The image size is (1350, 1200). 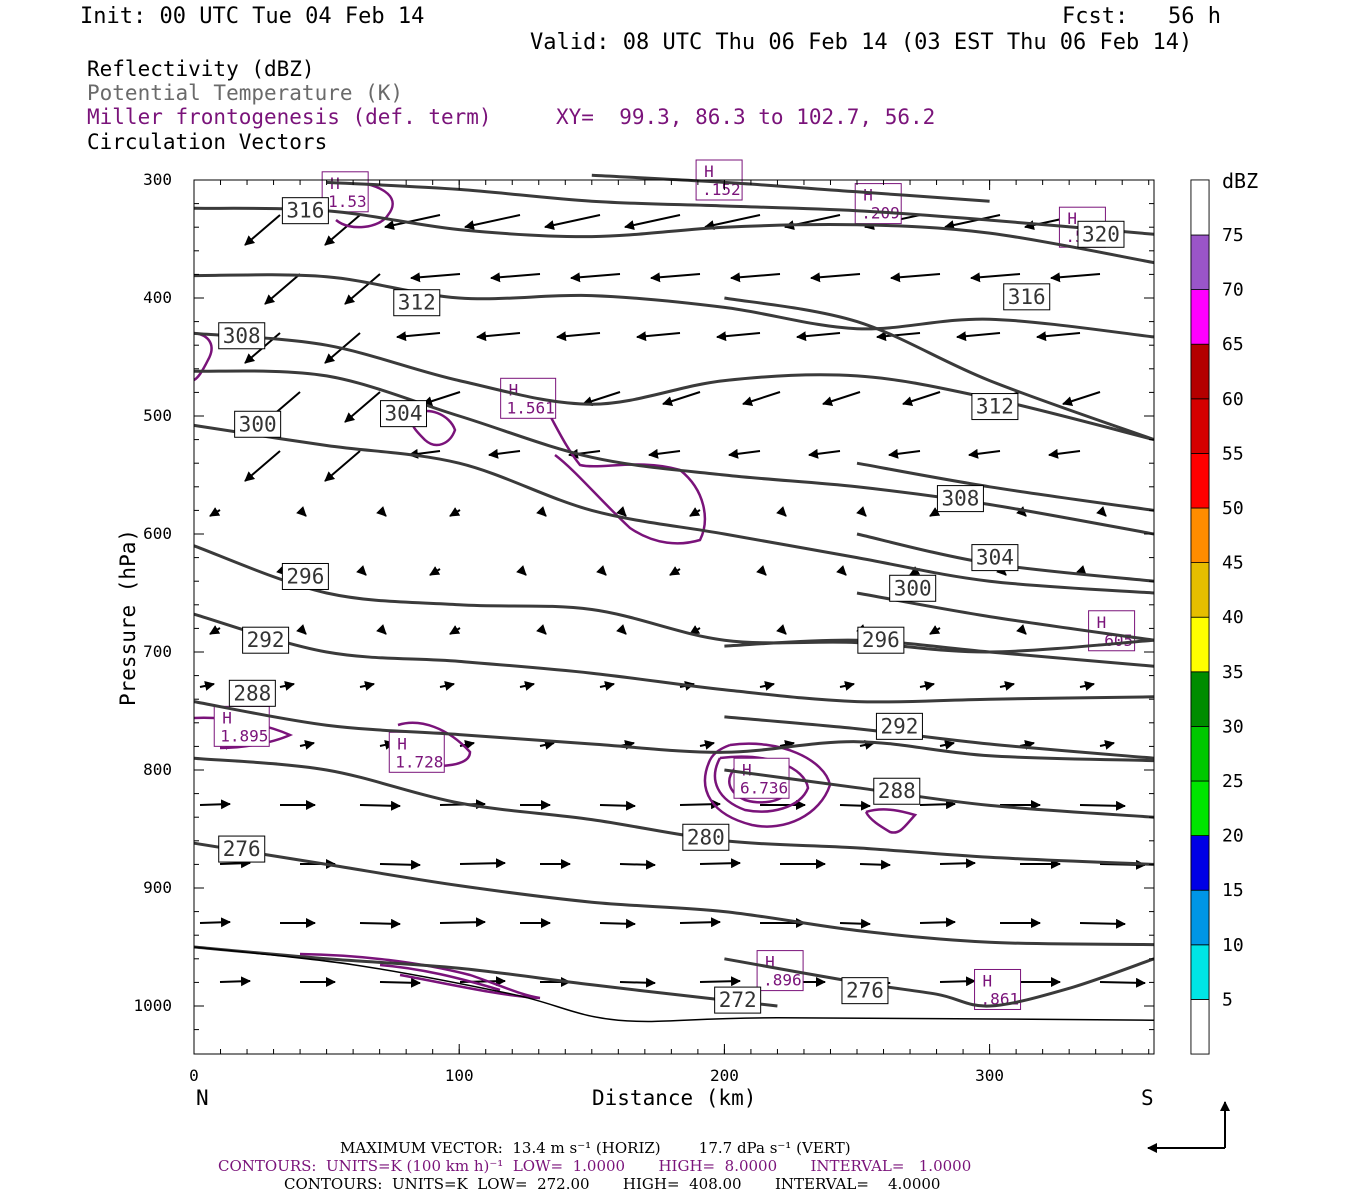 What do you see at coordinates (347, 201) in the screenshot?
I see `frontogenesis-high-label: 1.53` at bounding box center [347, 201].